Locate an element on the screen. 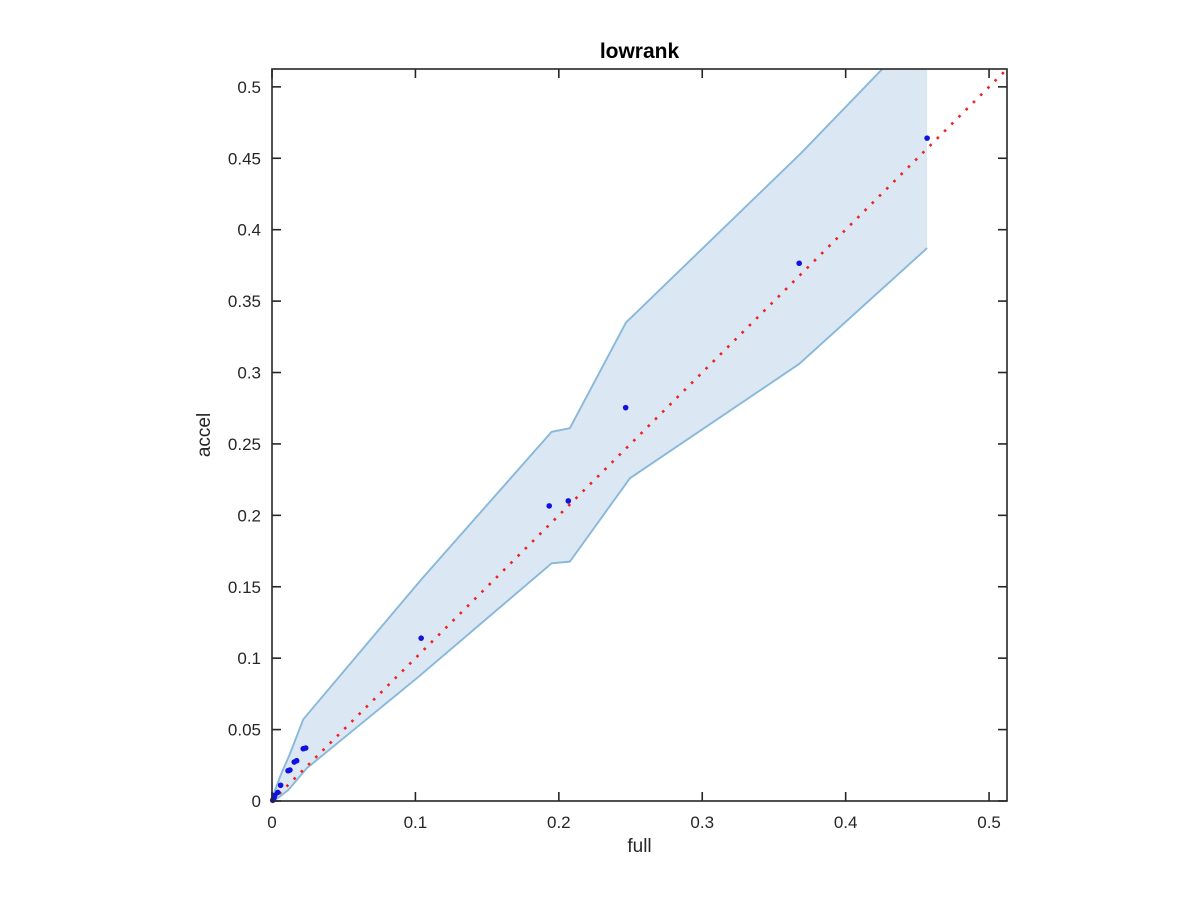 The width and height of the screenshot is (1200, 900). y-tick-label: 0 is located at coordinates (256, 801).